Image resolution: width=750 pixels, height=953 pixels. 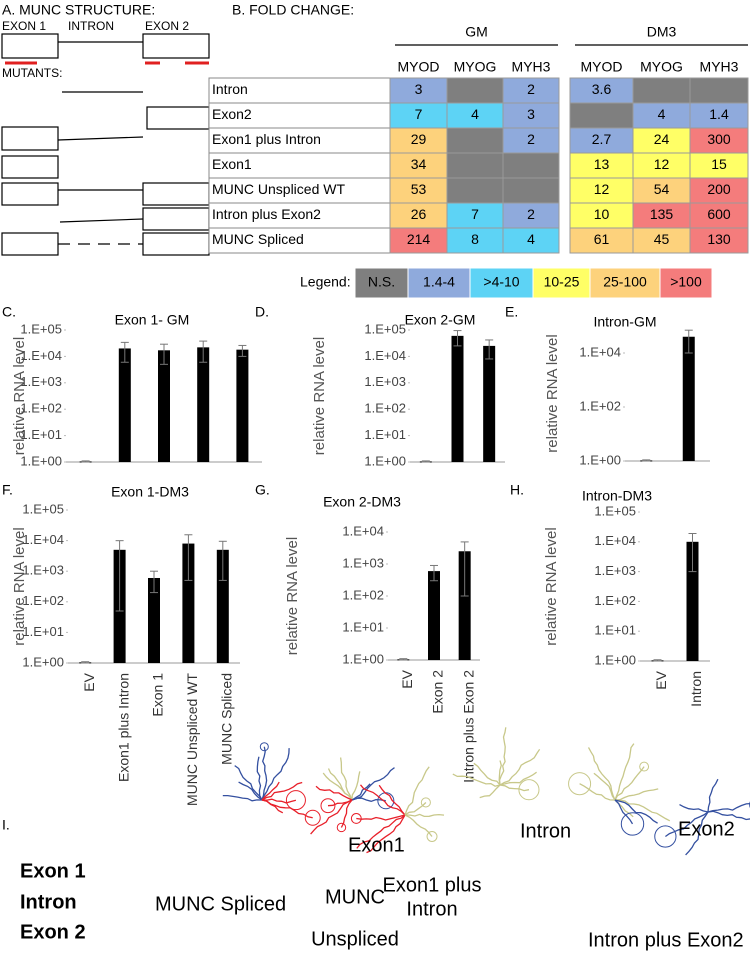 I want to click on panel-label: D., so click(x=262, y=312).